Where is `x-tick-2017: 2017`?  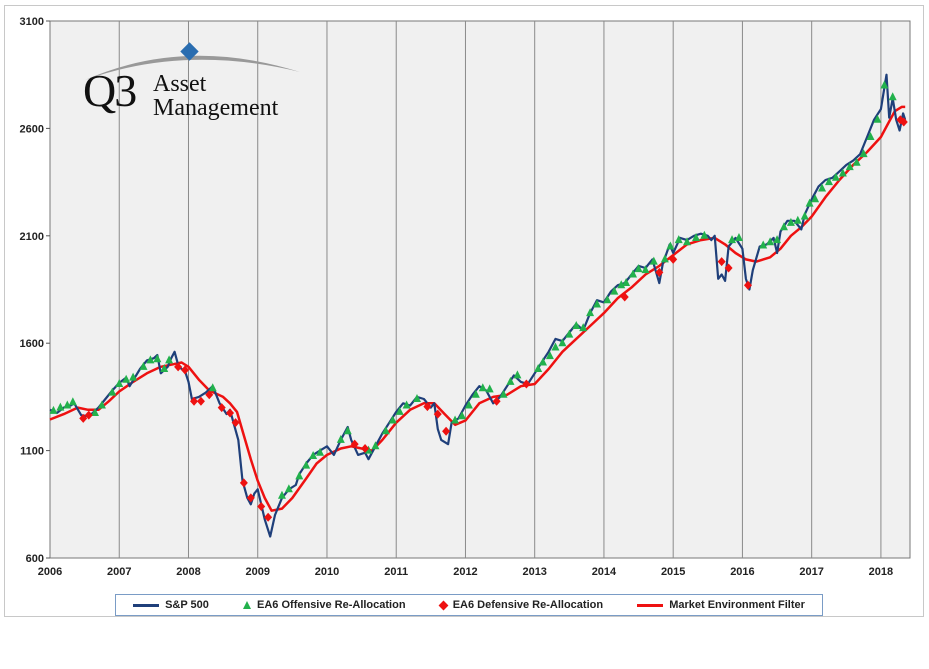 x-tick-2017: 2017 is located at coordinates (811, 572).